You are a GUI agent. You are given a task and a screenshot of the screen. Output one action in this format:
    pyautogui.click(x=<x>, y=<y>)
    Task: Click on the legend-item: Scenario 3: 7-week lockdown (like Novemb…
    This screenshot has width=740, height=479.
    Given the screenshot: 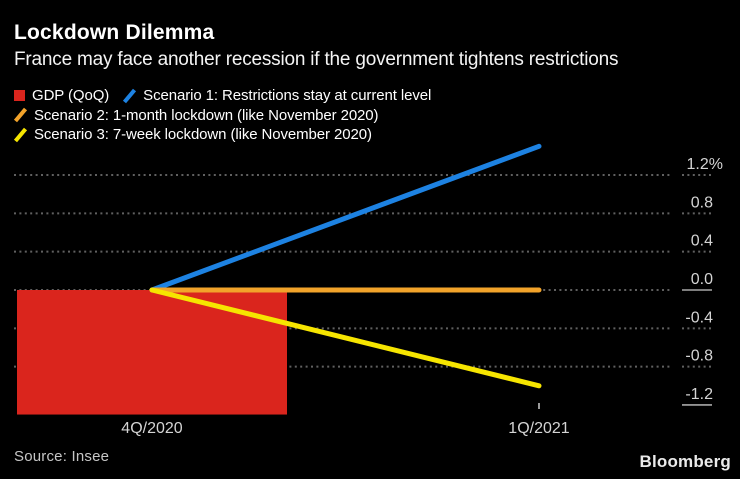 What is the action you would take?
    pyautogui.click(x=193, y=134)
    